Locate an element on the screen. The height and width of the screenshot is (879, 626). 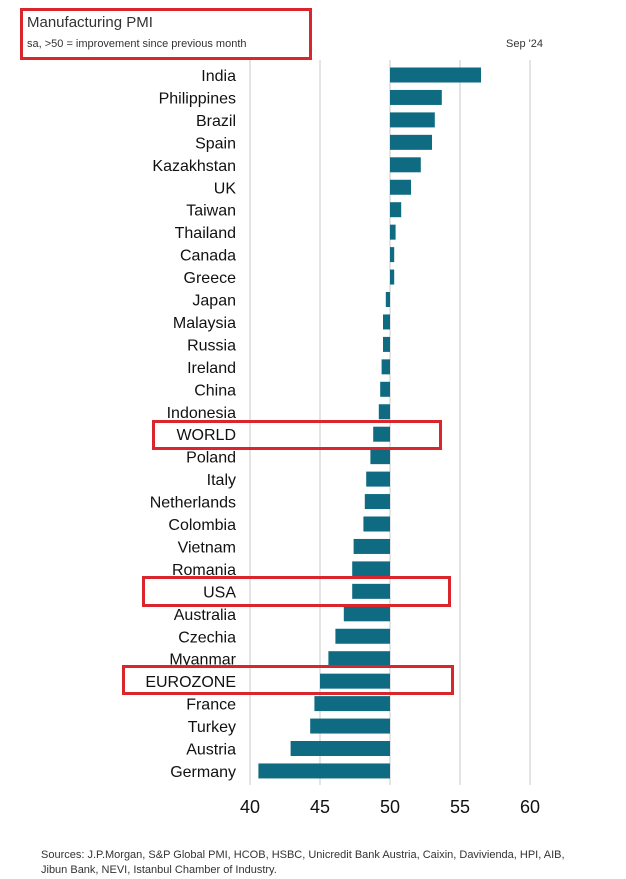
x-tick-label: 55 is located at coordinates (460, 807).